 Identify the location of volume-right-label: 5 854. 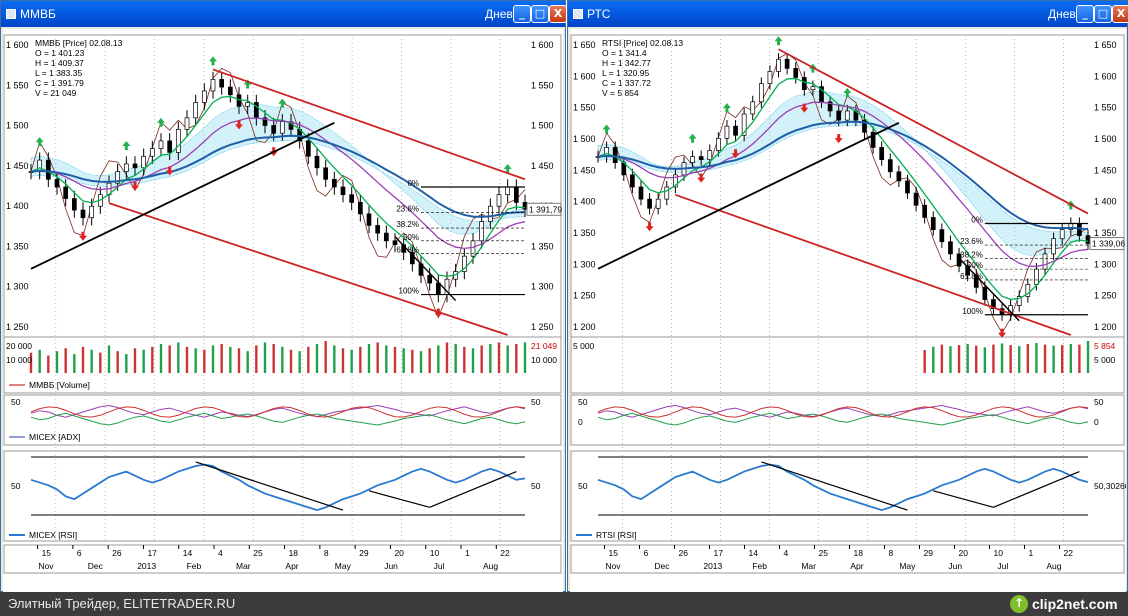
(1105, 346).